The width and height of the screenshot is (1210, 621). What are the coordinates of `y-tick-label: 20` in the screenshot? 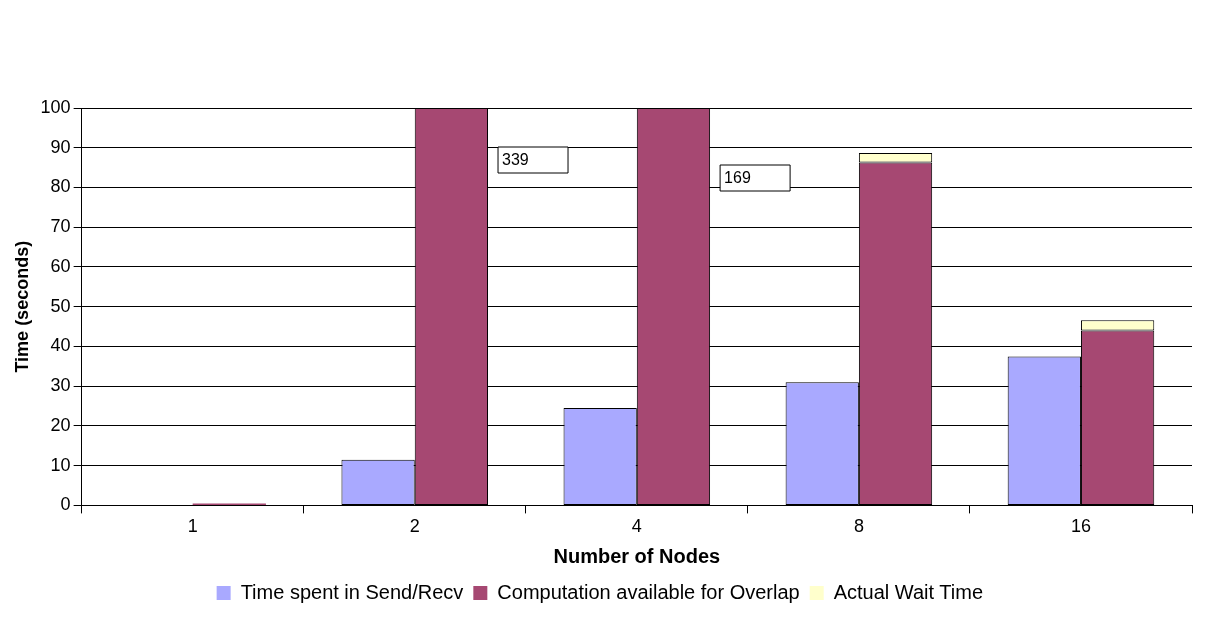 It's located at (60, 424).